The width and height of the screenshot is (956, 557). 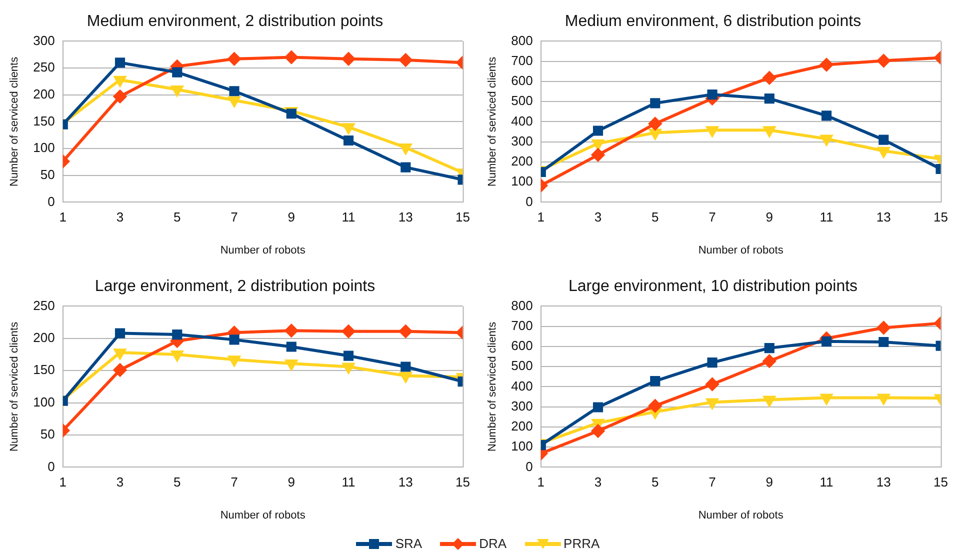 What do you see at coordinates (235, 287) in the screenshot?
I see `chart-title: Large environment, 2 distribution points` at bounding box center [235, 287].